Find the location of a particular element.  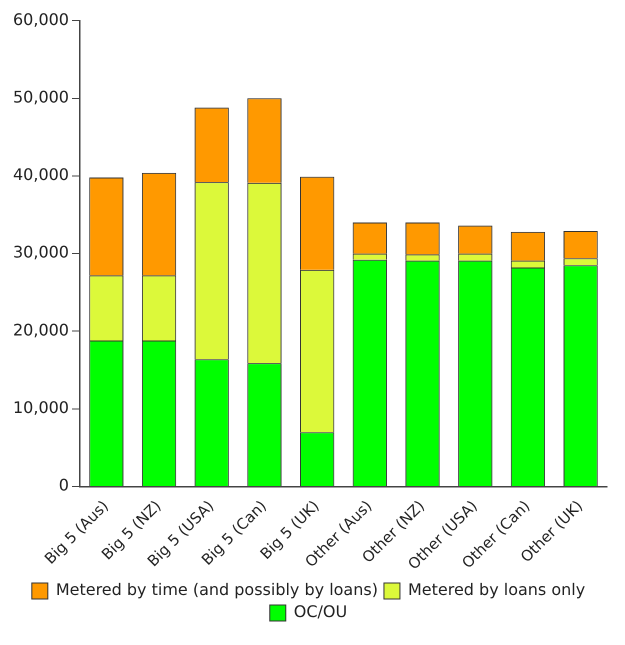

y-tick-label: 40,000 is located at coordinates (41, 174).